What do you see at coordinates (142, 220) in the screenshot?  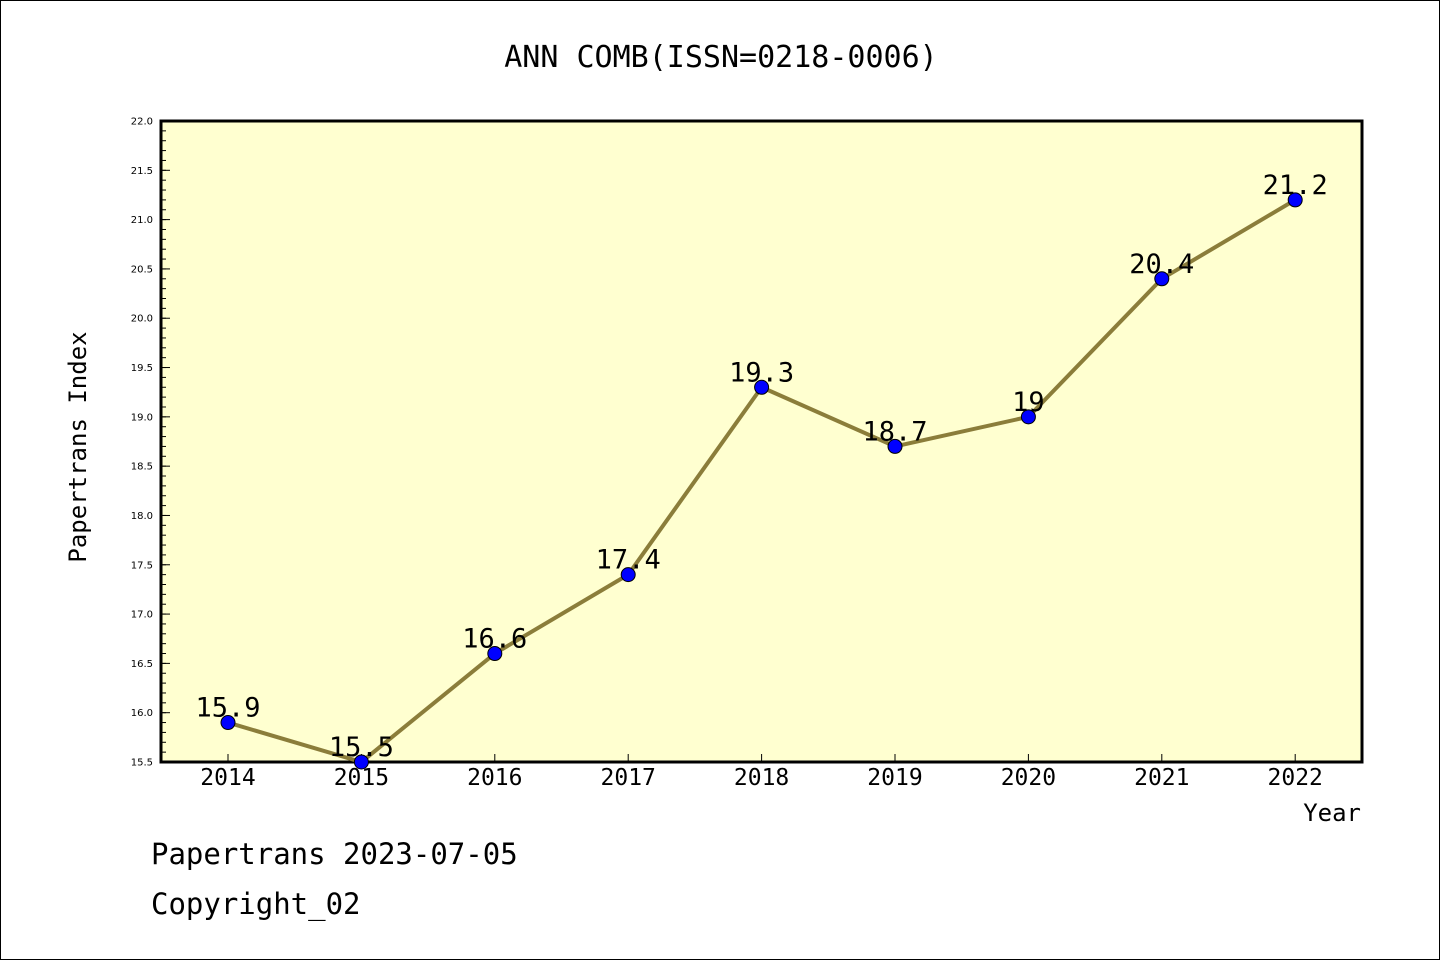 I see `y-tick-label: 21.0` at bounding box center [142, 220].